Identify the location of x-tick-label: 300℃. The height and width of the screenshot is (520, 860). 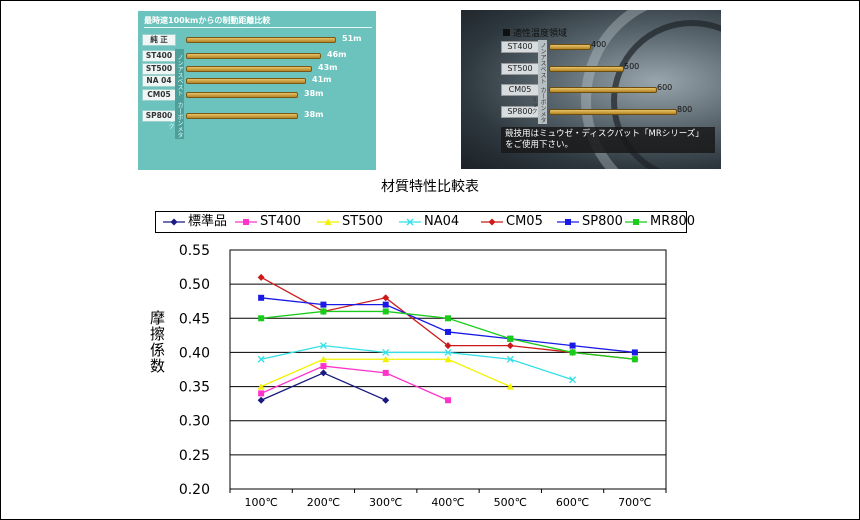
(385, 502).